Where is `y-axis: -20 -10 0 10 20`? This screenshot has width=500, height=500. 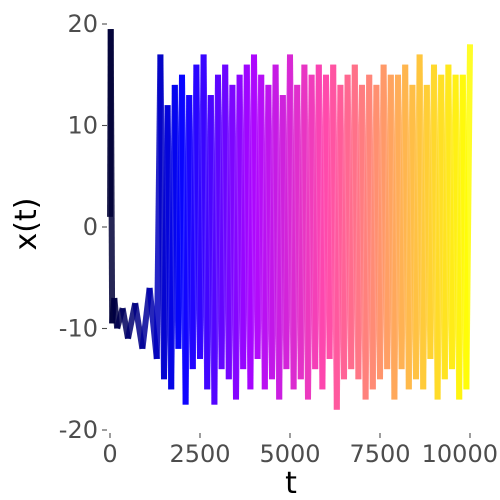 y-axis: -20 -10 0 10 20 is located at coordinates (83, 227).